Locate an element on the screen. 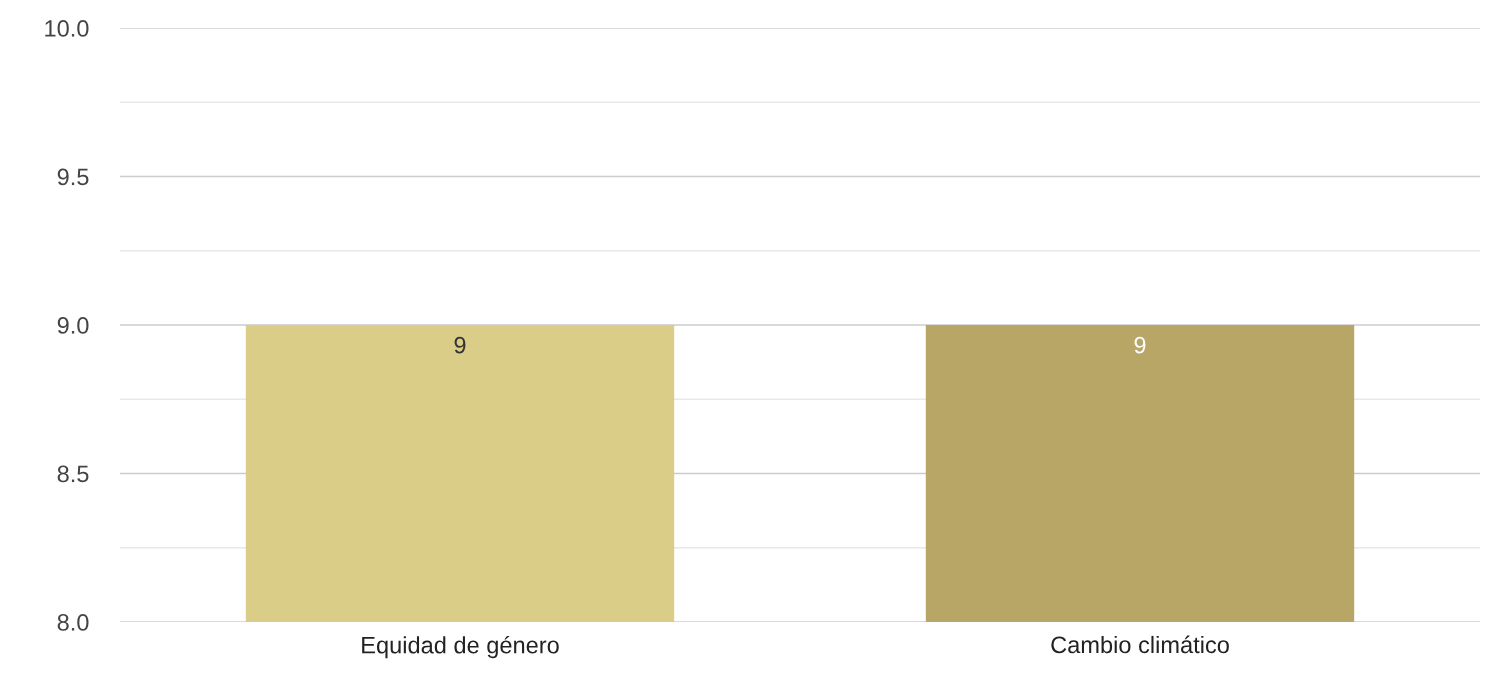 Image resolution: width=1496 pixels, height=686 pixels. y-tick-label: 10.0 is located at coordinates (67, 28).